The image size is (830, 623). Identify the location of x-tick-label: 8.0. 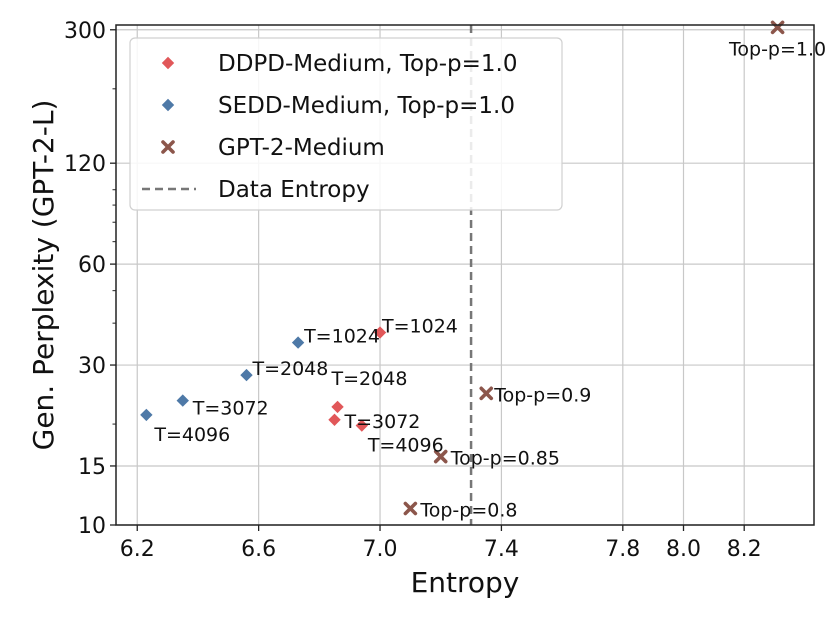
(683, 549).